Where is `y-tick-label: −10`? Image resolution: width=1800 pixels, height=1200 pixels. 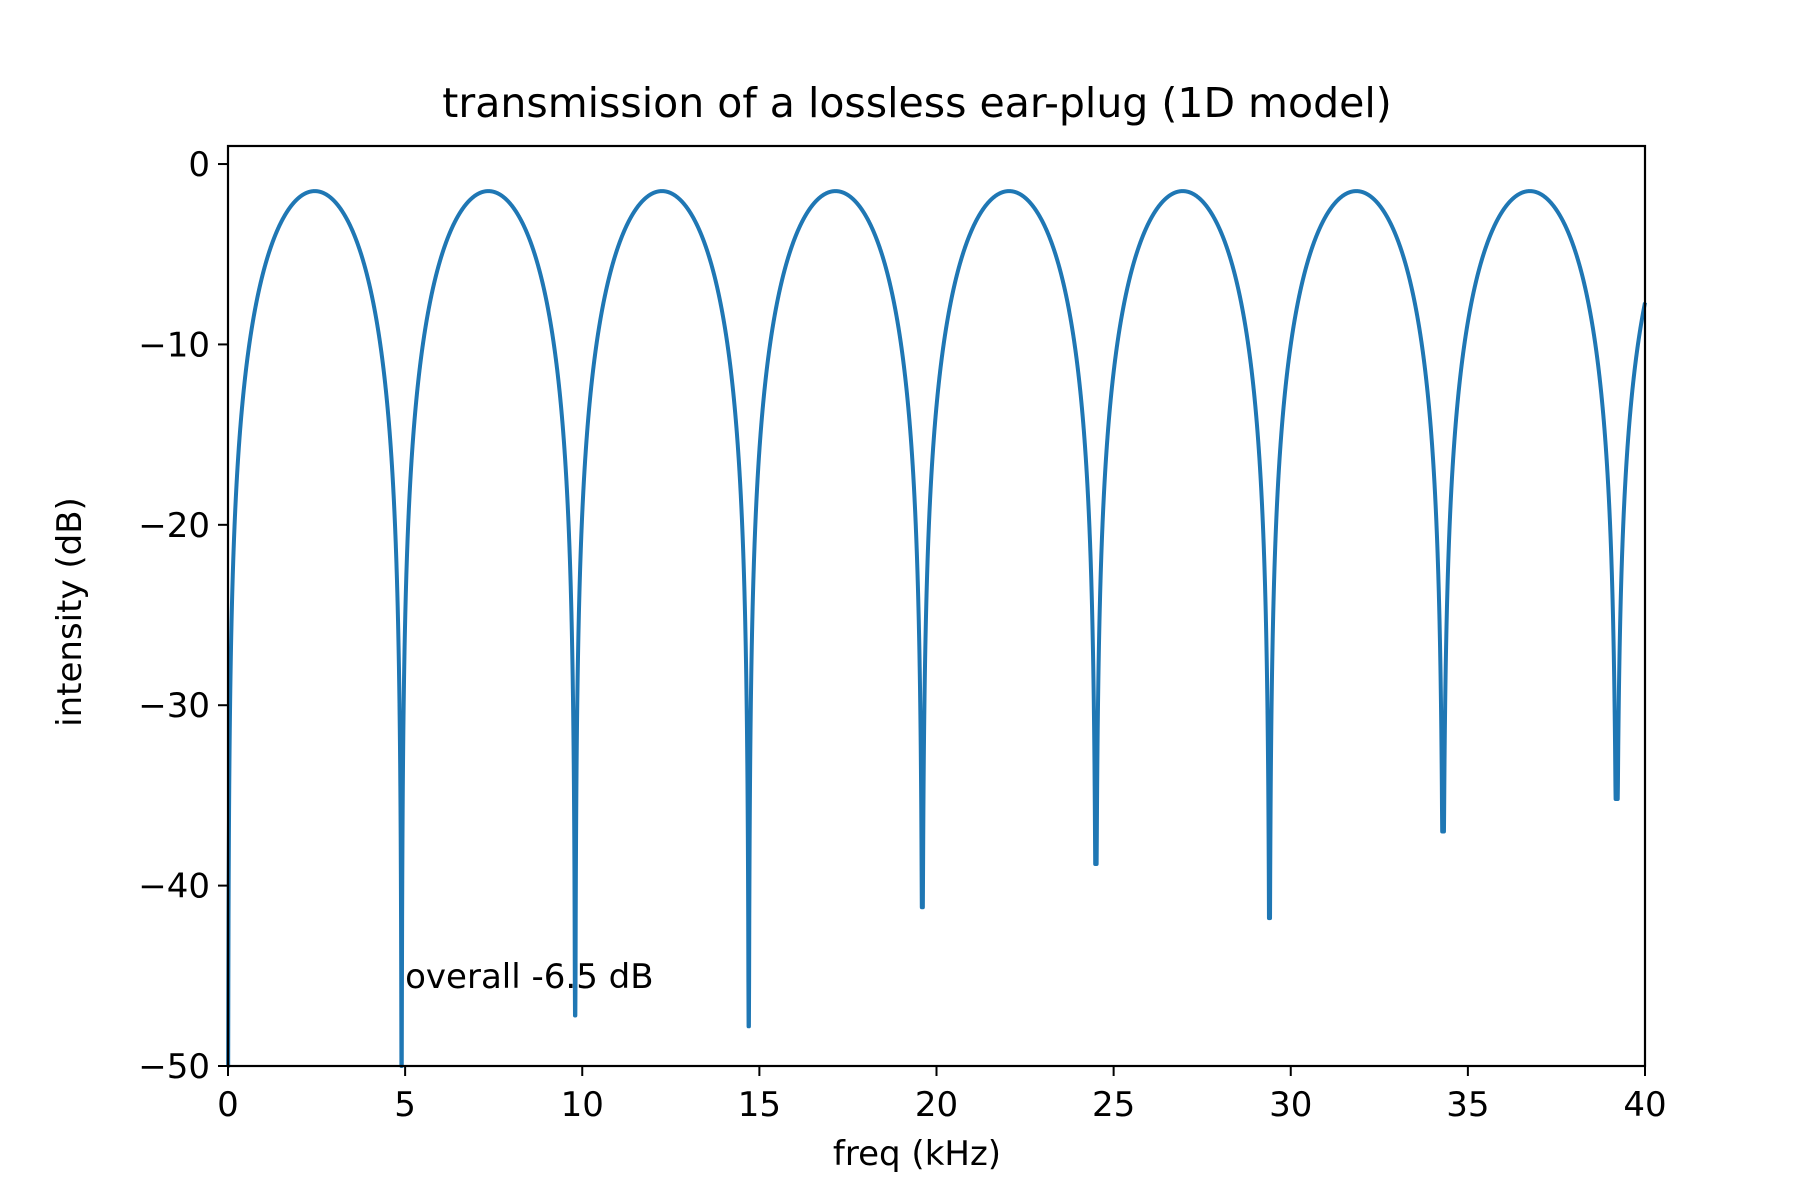
y-tick-label: −10 is located at coordinates (174, 345).